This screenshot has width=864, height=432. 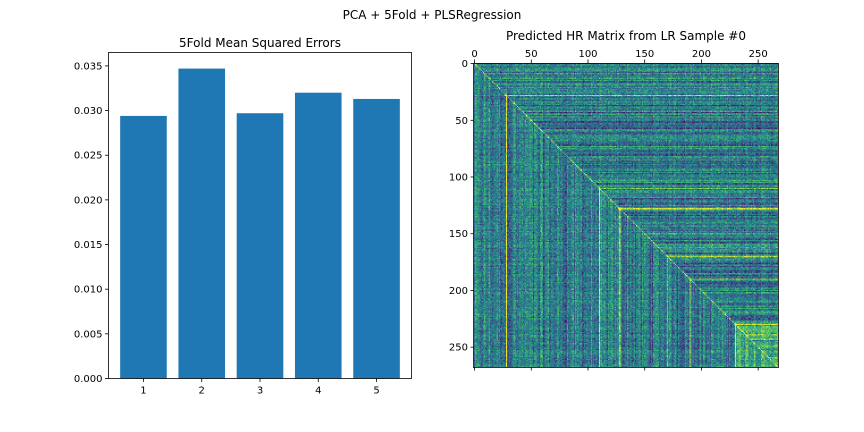 I want to click on bar-x-axis: 1 2 3 4 5, so click(x=260, y=387).